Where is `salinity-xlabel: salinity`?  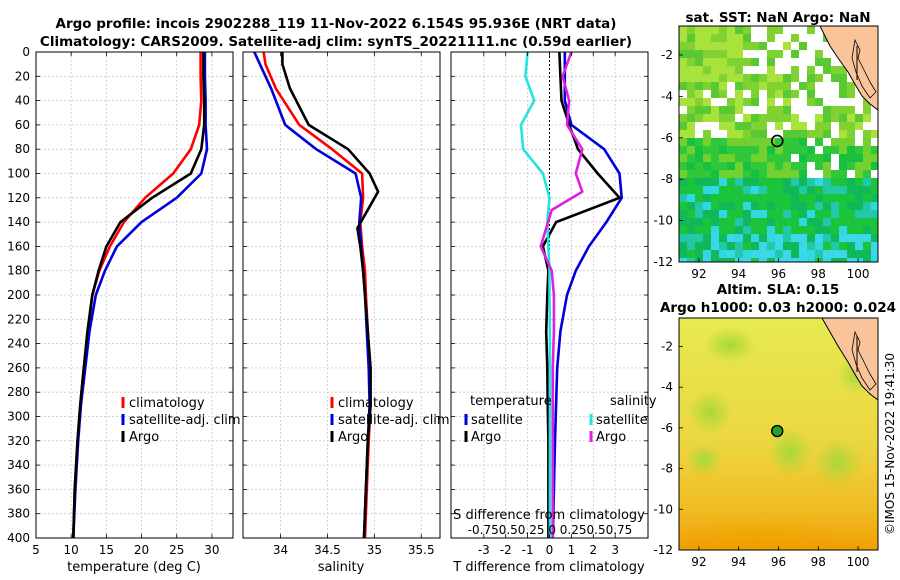
salinity-xlabel: salinity is located at coordinates (341, 567).